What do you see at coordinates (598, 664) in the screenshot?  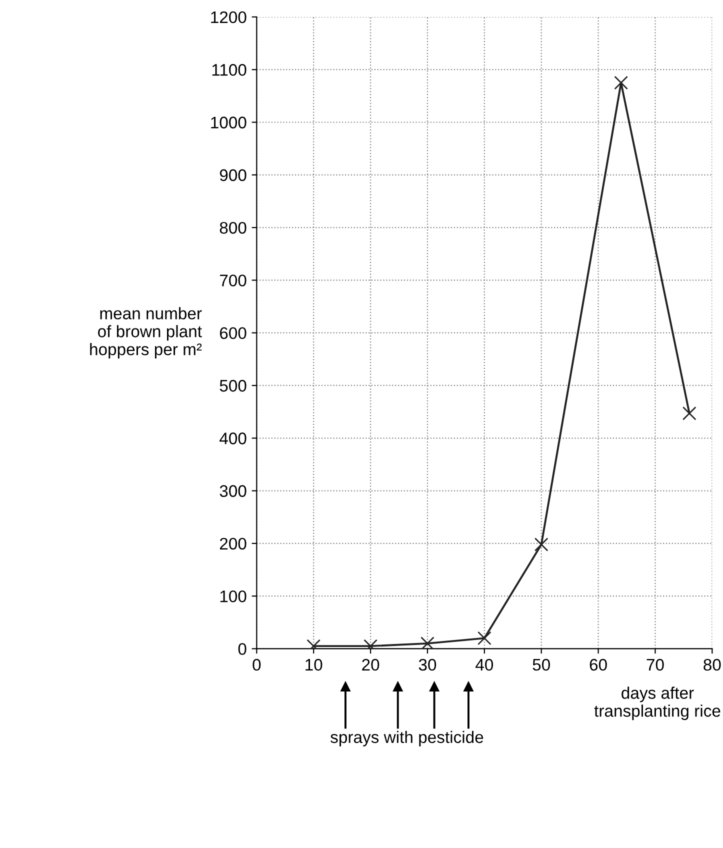 I see `x-tick-label: 60` at bounding box center [598, 664].